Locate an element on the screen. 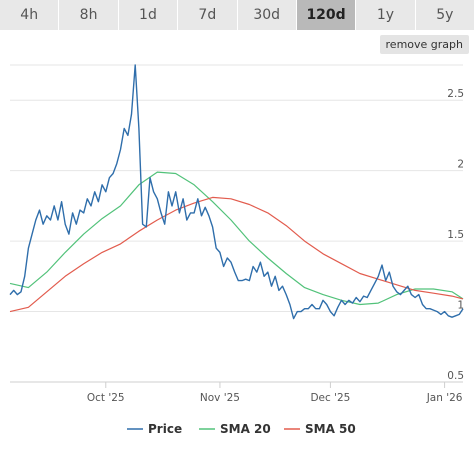 Image resolution: width=474 pixels, height=455 pixels. tab-30d: 30d is located at coordinates (267, 15).